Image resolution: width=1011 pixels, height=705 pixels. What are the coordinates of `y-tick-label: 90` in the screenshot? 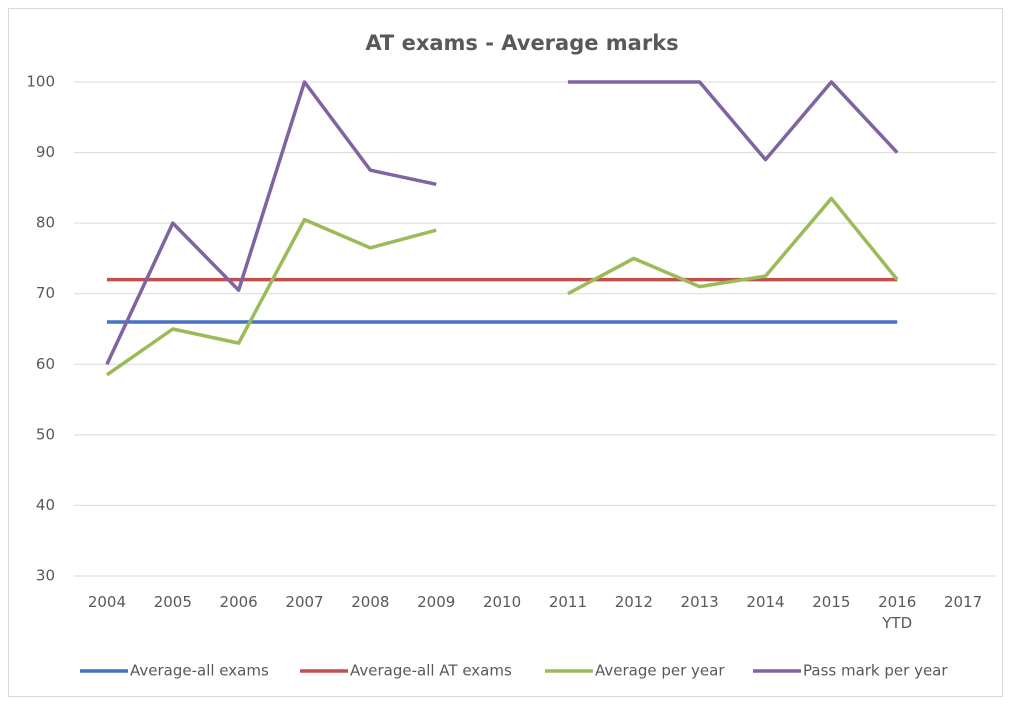 It's located at (45, 152).